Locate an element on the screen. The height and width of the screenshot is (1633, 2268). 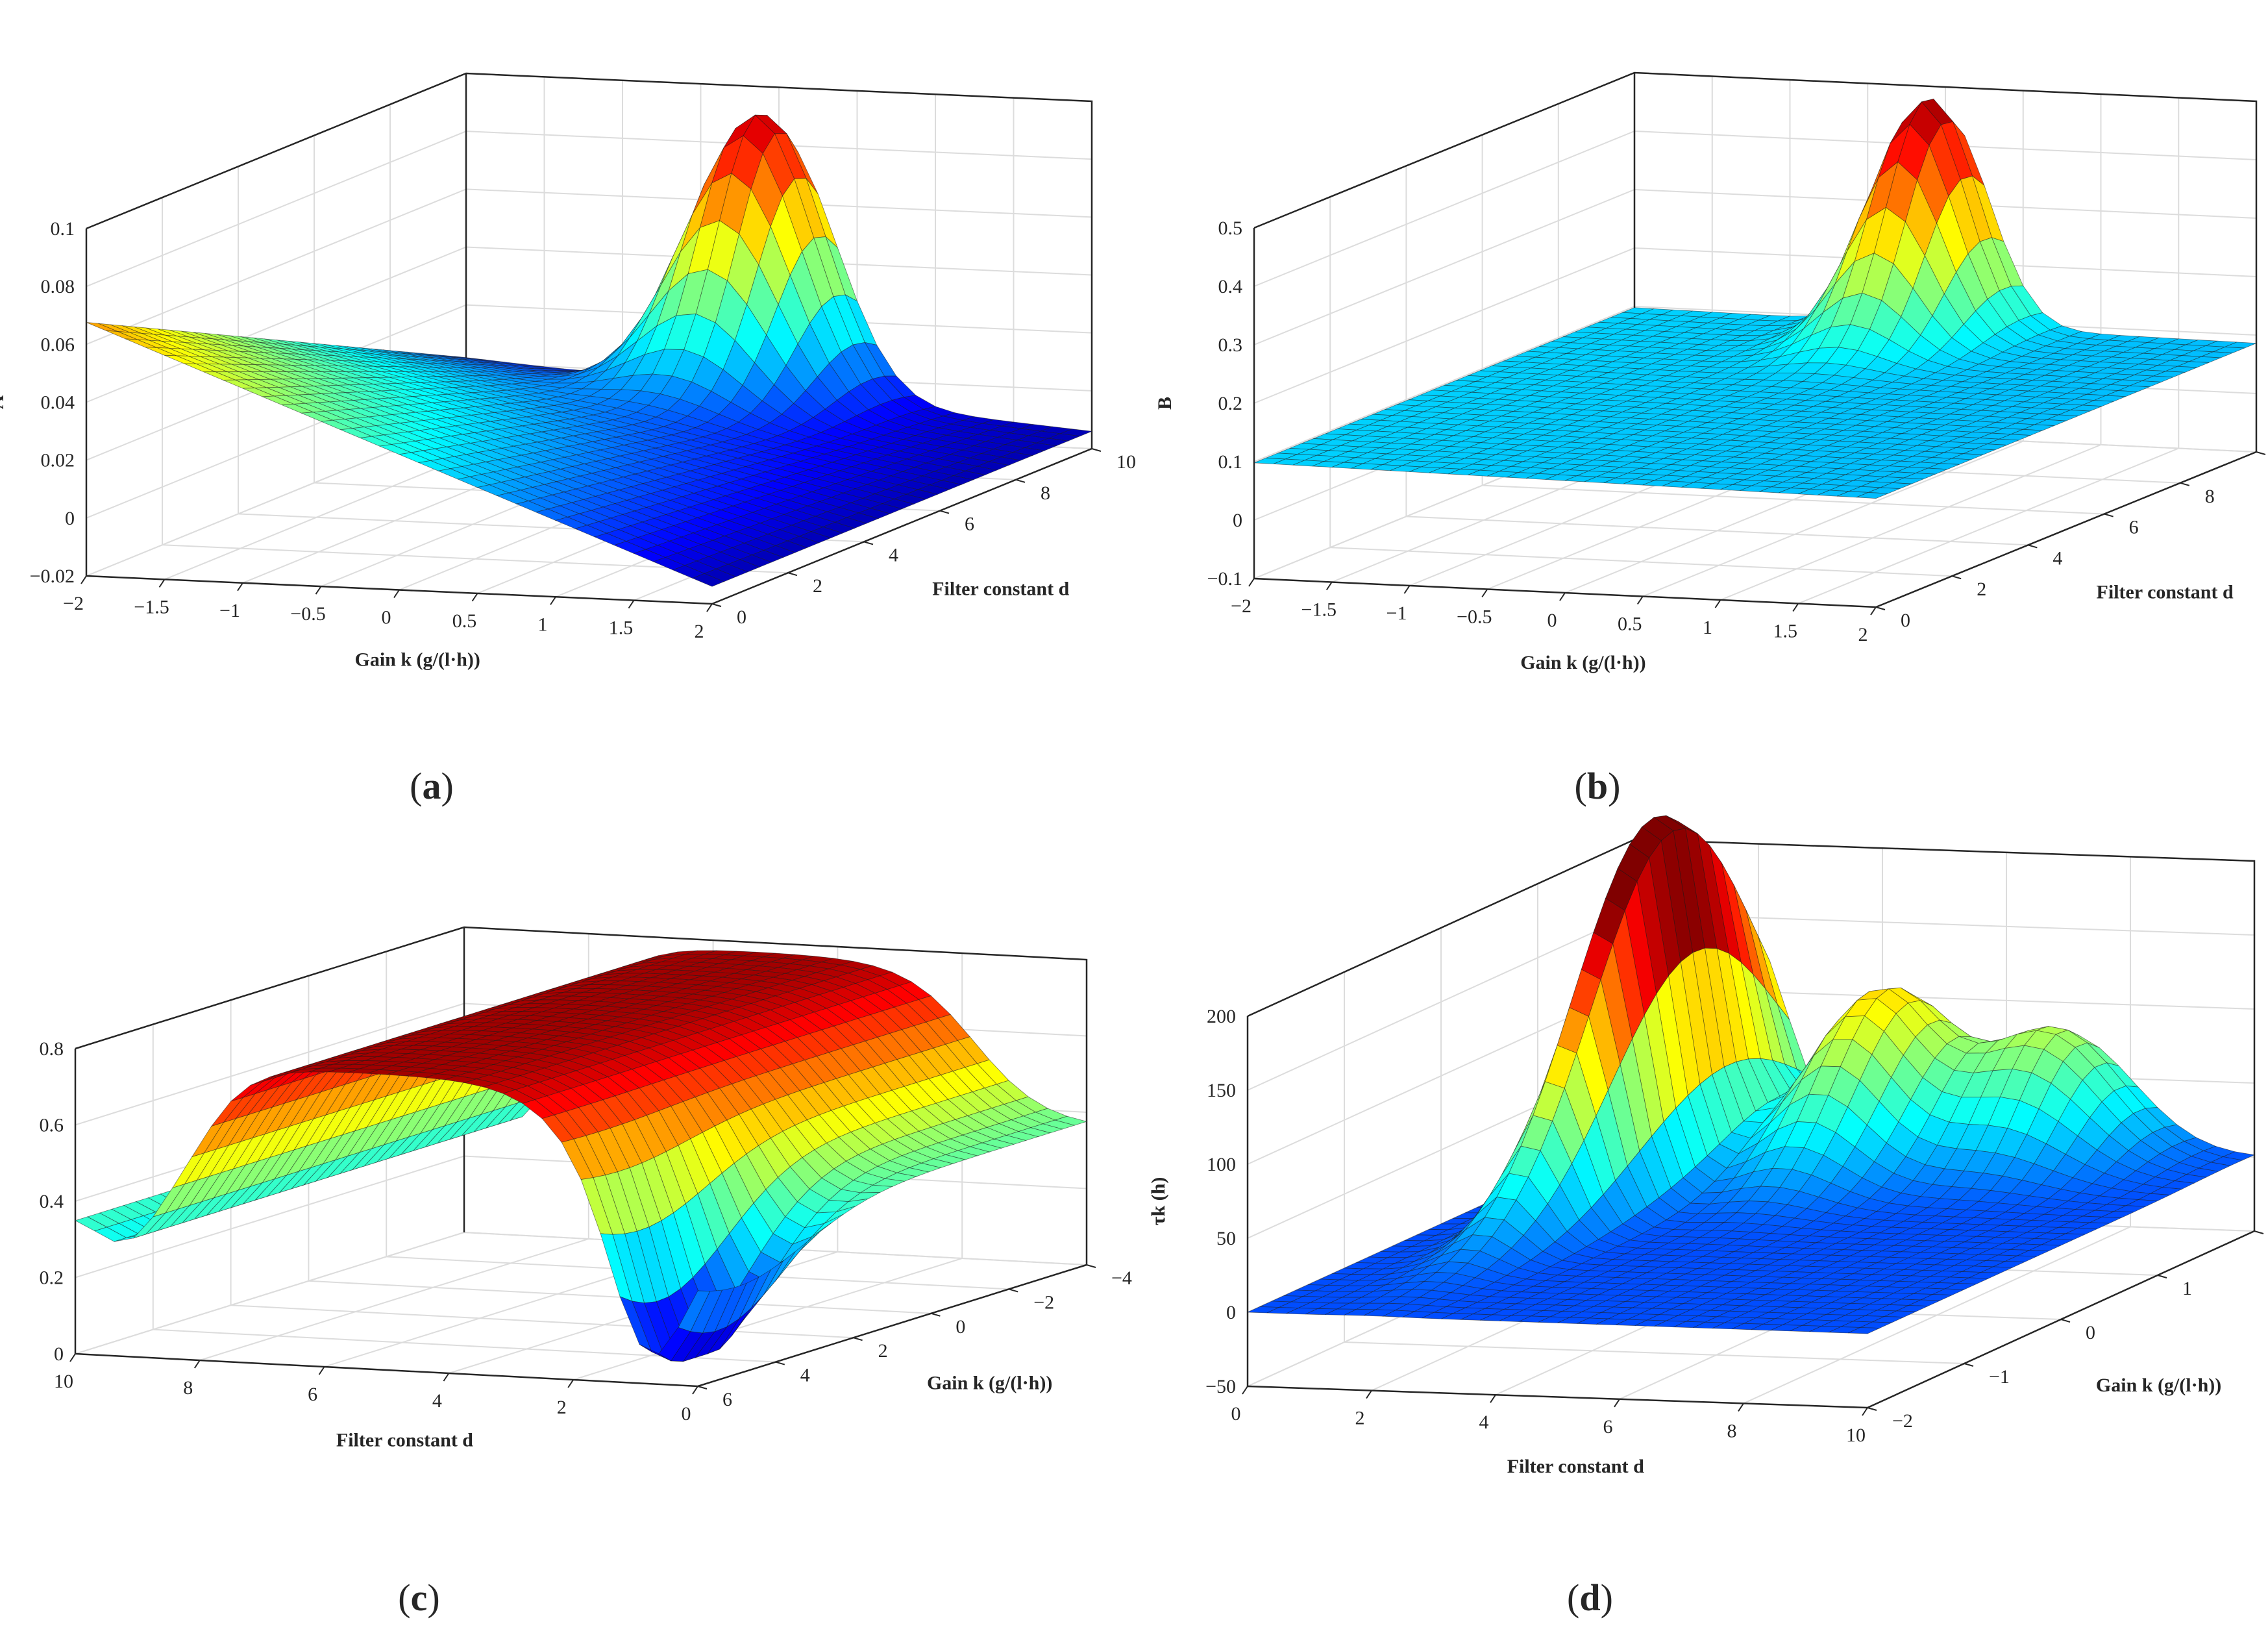
y-tick-label: 10 is located at coordinates (1126, 462).